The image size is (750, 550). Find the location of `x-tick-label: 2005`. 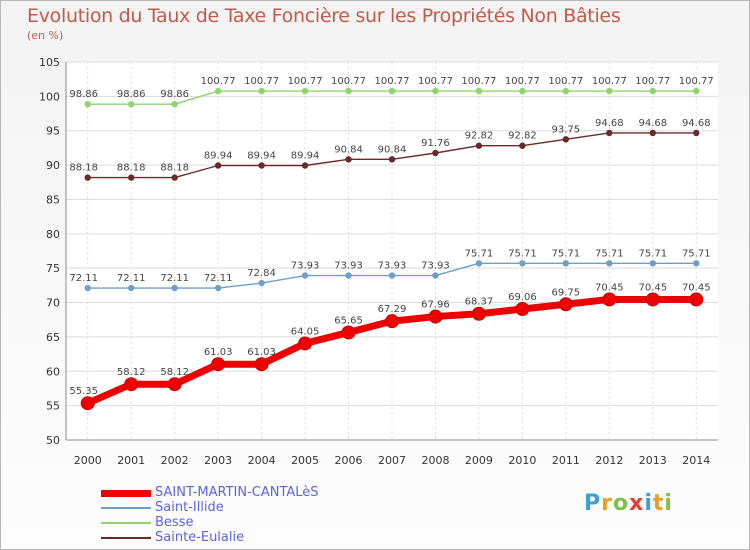

x-tick-label: 2005 is located at coordinates (305, 460).